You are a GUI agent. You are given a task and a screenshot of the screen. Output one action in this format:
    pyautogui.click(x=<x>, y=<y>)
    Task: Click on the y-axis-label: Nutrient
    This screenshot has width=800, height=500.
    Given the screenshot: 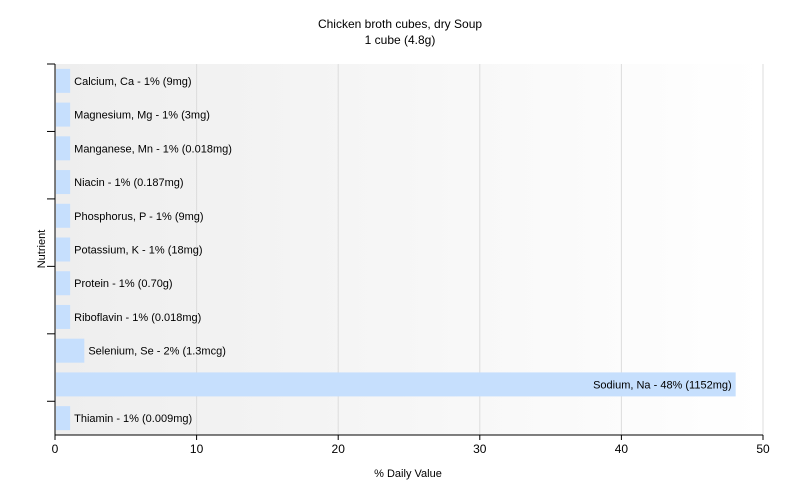 What is the action you would take?
    pyautogui.click(x=42, y=249)
    